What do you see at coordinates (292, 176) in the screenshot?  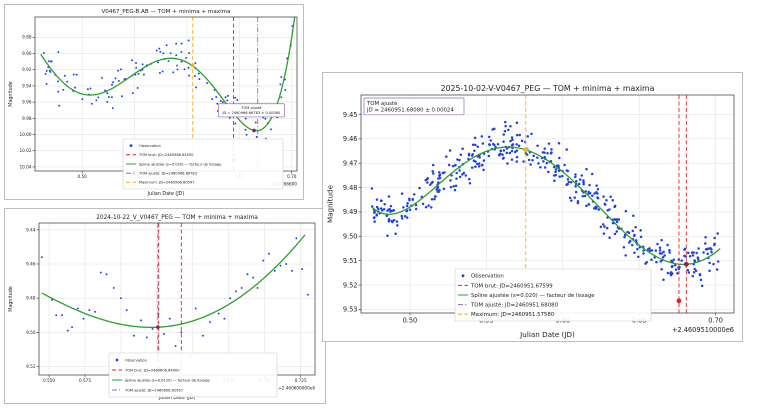 I see `x-tick-label: 0.70` at bounding box center [292, 176].